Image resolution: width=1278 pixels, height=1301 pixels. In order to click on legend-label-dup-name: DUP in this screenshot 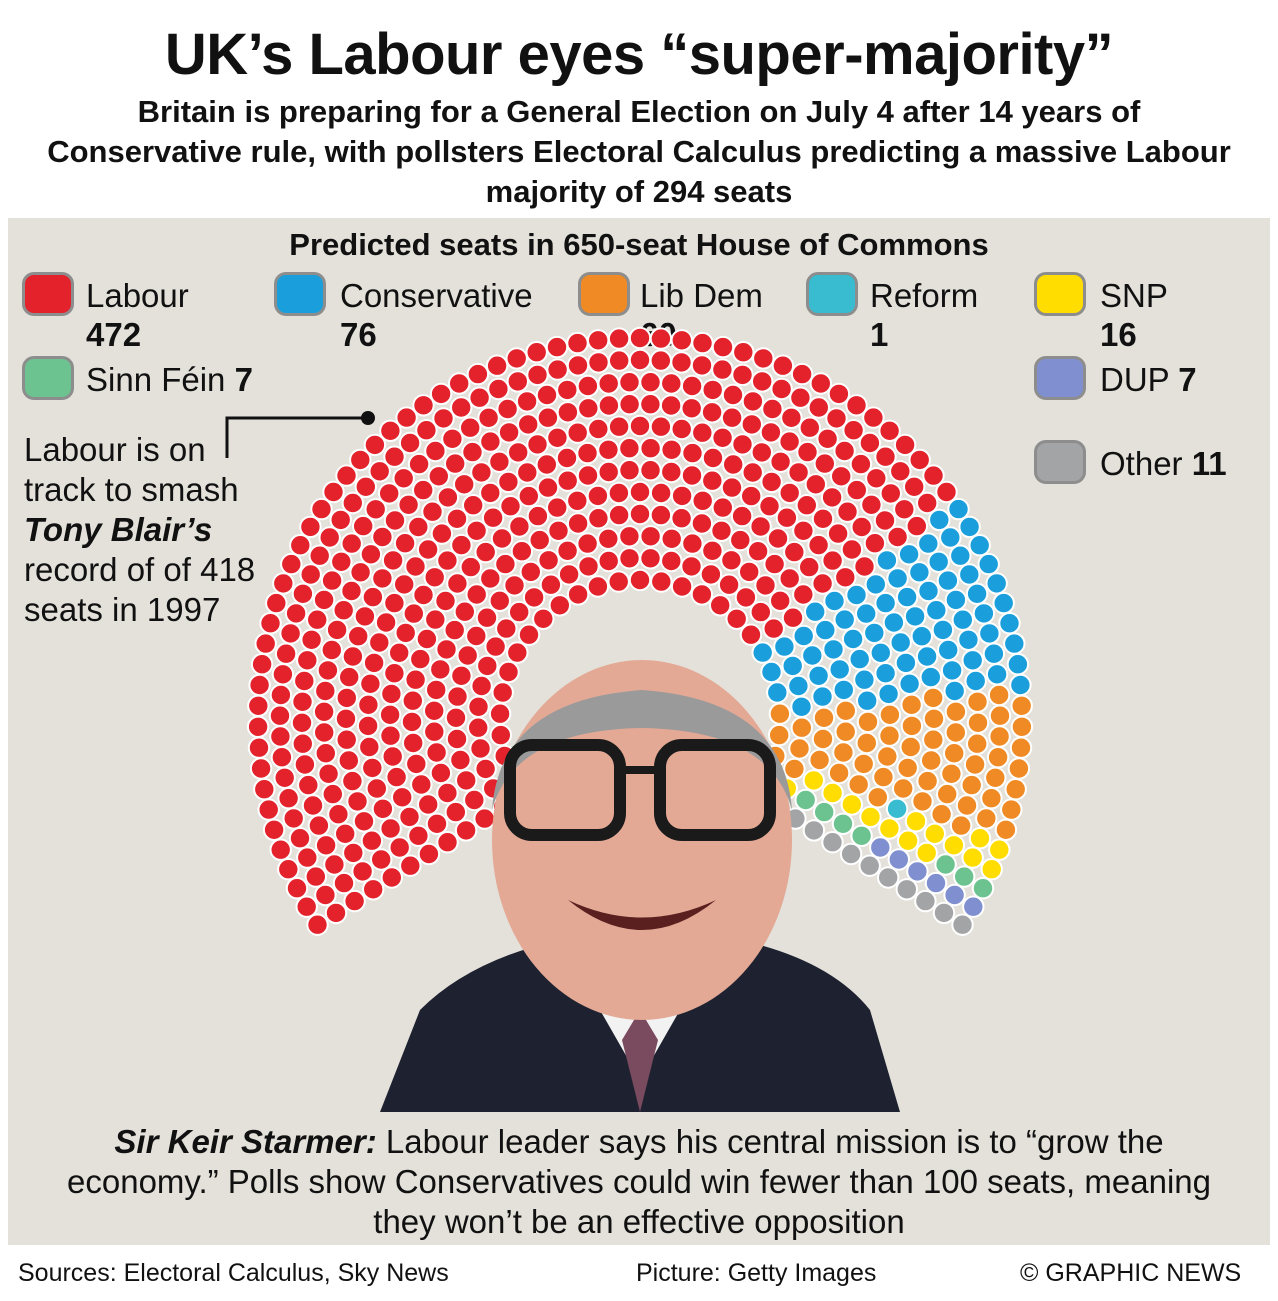, I will do `click(1135, 379)`.